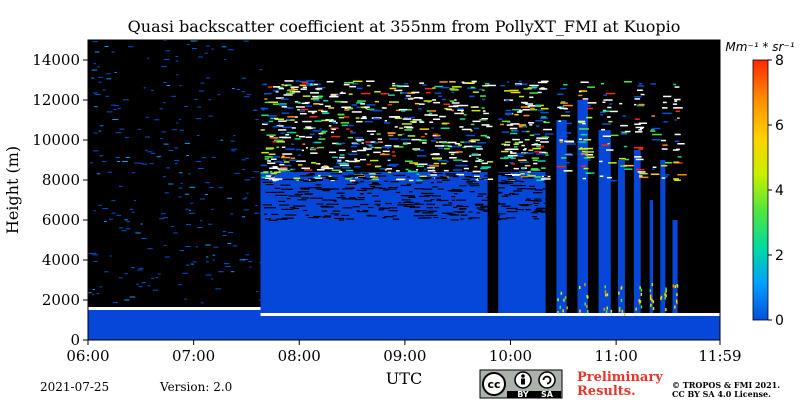 The image size is (800, 400). I want to click on results-label: Results., so click(606, 391).